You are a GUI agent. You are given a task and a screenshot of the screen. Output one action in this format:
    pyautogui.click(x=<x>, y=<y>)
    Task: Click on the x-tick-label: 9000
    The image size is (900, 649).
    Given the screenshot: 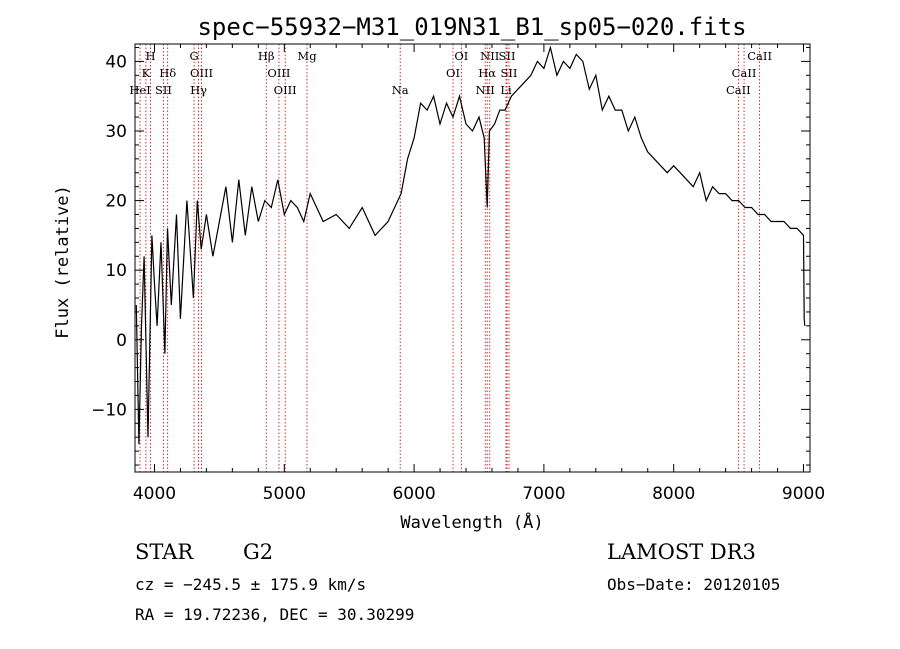 What is the action you would take?
    pyautogui.click(x=803, y=494)
    